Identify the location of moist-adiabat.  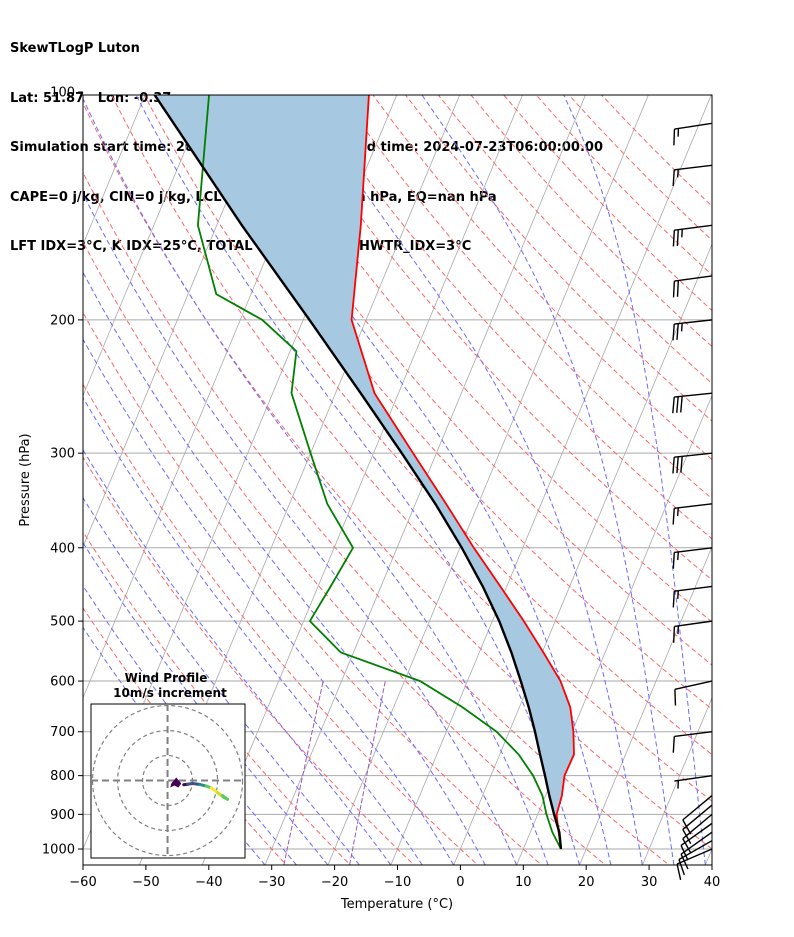
(634, 480).